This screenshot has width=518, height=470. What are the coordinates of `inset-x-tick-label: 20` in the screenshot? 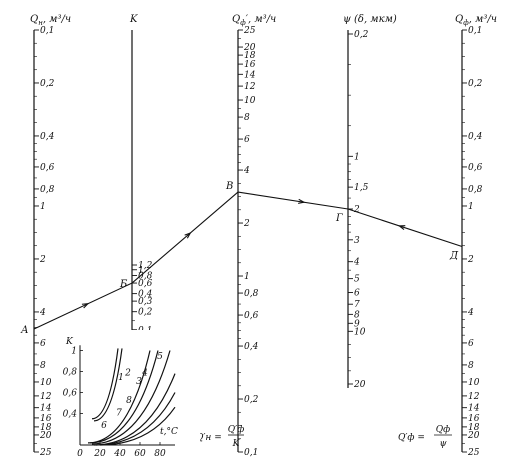 It's located at (99, 454).